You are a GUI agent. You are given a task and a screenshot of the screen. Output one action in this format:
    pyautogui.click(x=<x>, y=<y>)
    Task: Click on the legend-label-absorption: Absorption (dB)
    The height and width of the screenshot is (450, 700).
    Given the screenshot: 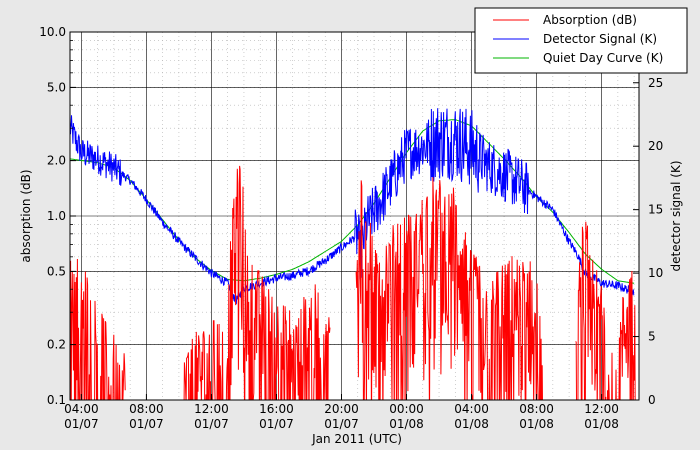 What is the action you would take?
    pyautogui.click(x=590, y=20)
    